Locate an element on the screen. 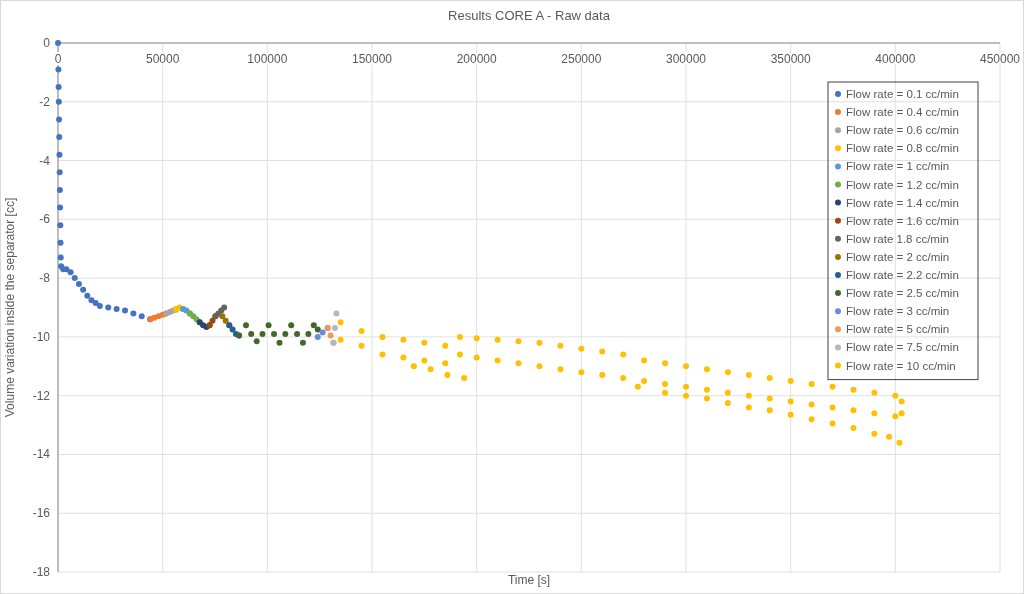  legend-label: Flow rate = 0.1 cc/min is located at coordinates (902, 94).